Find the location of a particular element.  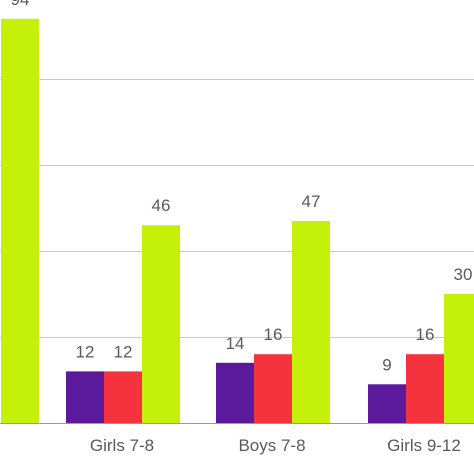

category-label-3: Girls 9-12 is located at coordinates (424, 445).